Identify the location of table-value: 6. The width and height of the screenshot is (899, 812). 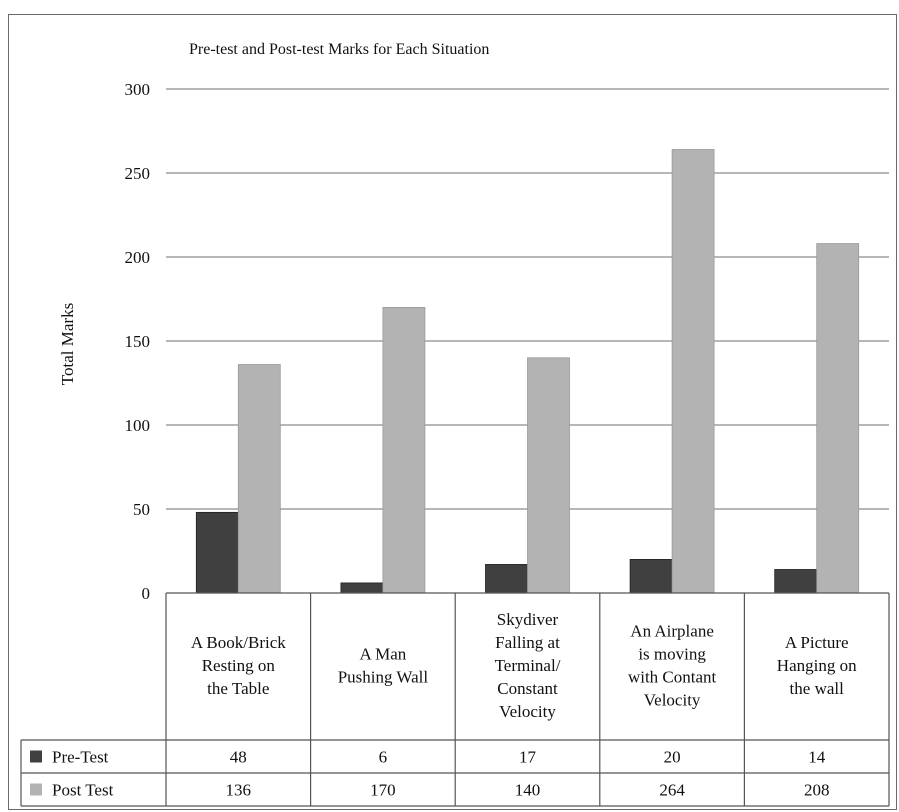
(383, 757).